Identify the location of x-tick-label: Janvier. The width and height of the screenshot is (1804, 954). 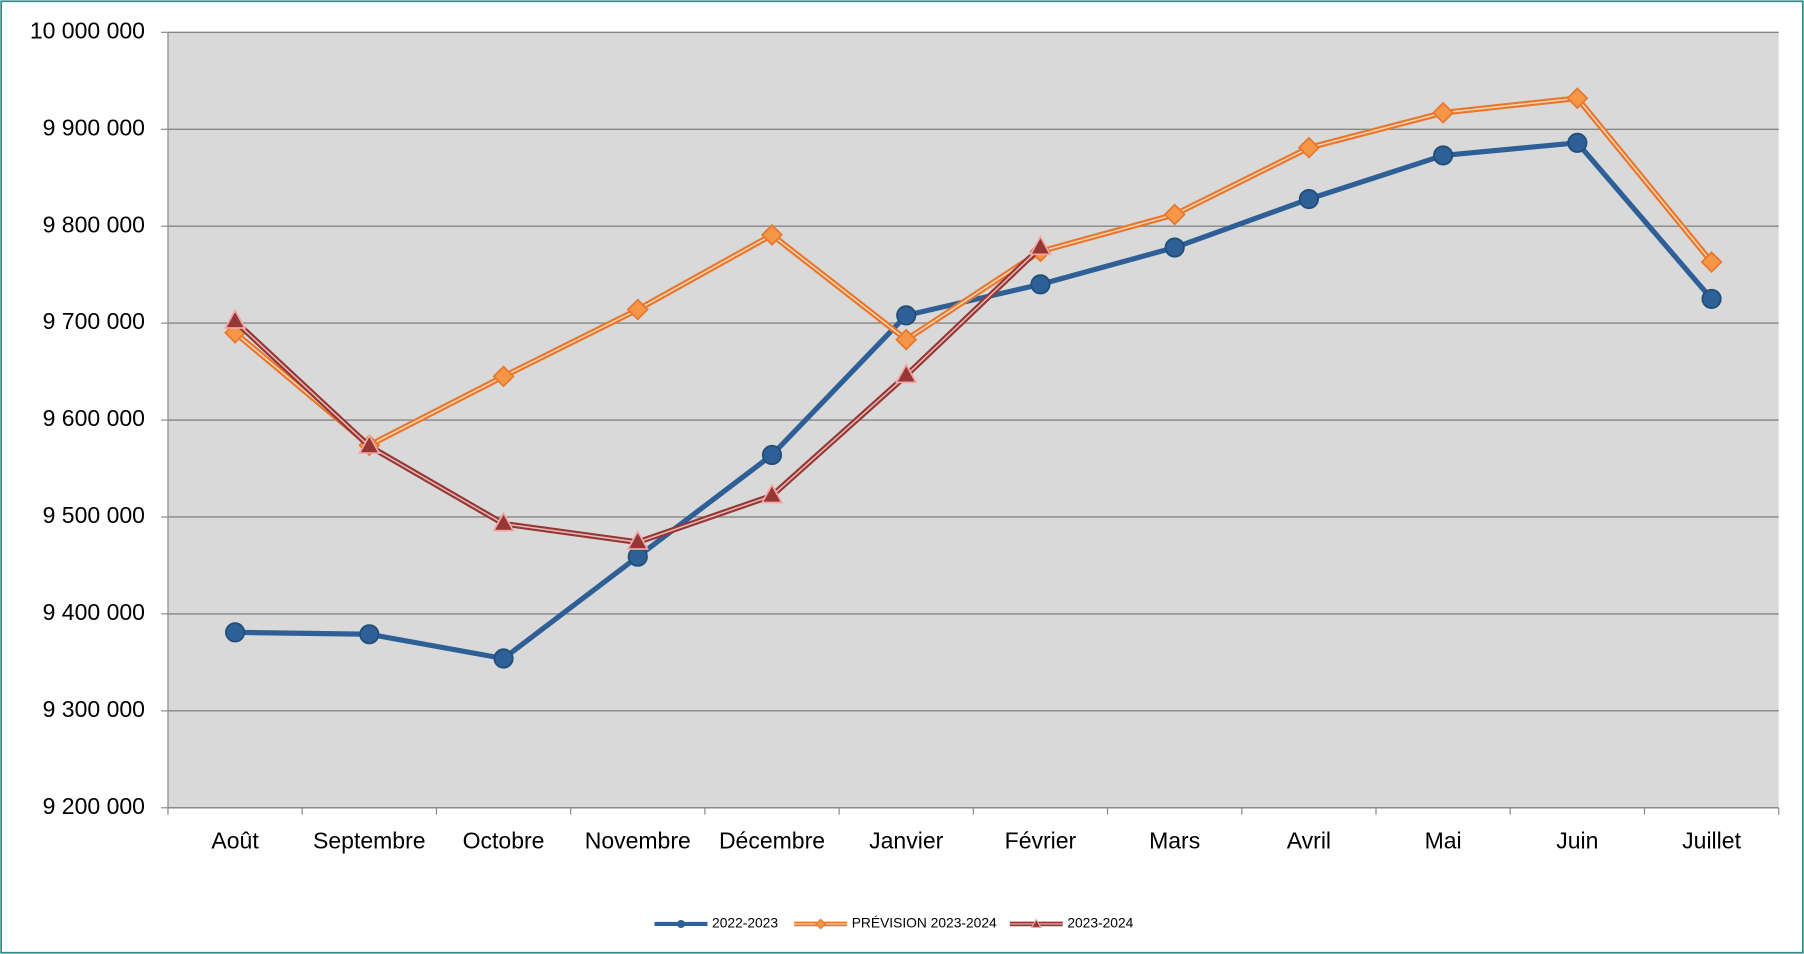
(906, 840).